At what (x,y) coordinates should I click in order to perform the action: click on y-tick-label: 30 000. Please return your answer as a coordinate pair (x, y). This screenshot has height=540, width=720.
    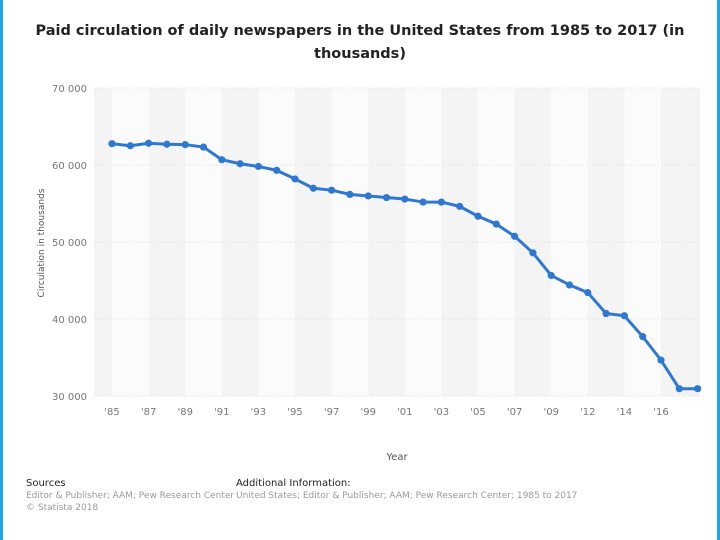
    Looking at the image, I should click on (69, 397).